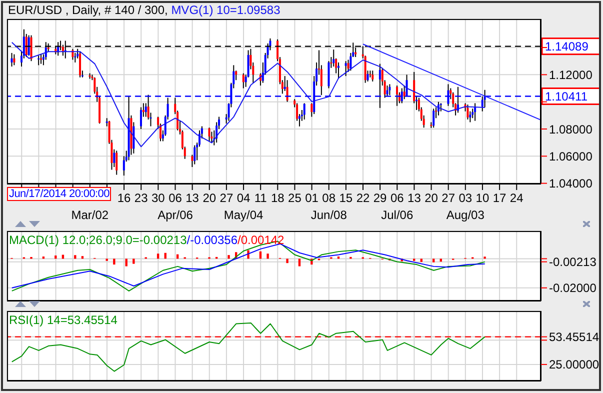  What do you see at coordinates (574, 337) in the screenshot?
I see `y-tick-label: 53.45514` at bounding box center [574, 337].